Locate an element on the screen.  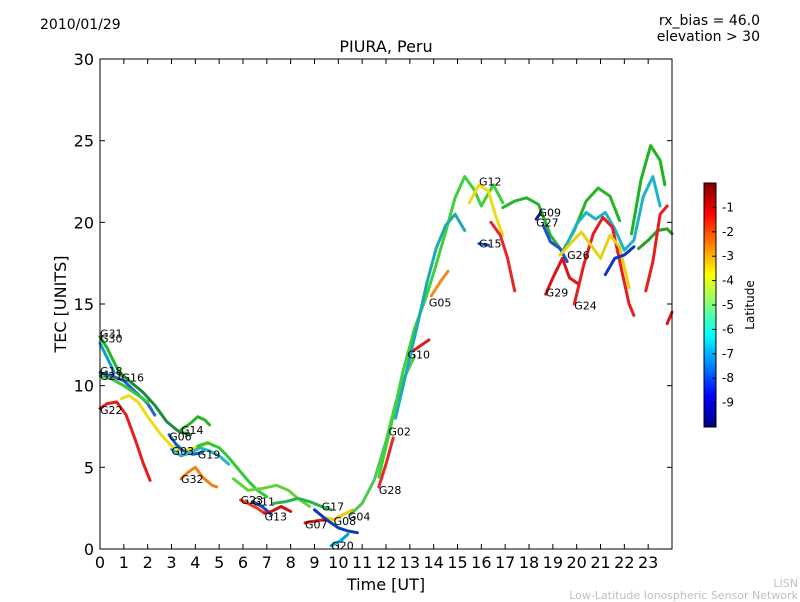
series-g21-label: G21 is located at coordinates (111, 376).